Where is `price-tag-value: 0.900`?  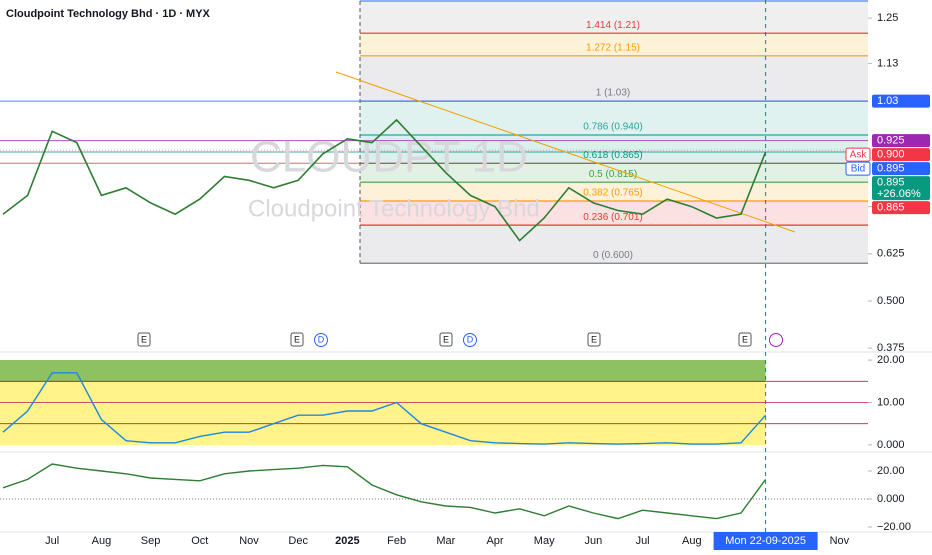
price-tag-value: 0.900 is located at coordinates (891, 155).